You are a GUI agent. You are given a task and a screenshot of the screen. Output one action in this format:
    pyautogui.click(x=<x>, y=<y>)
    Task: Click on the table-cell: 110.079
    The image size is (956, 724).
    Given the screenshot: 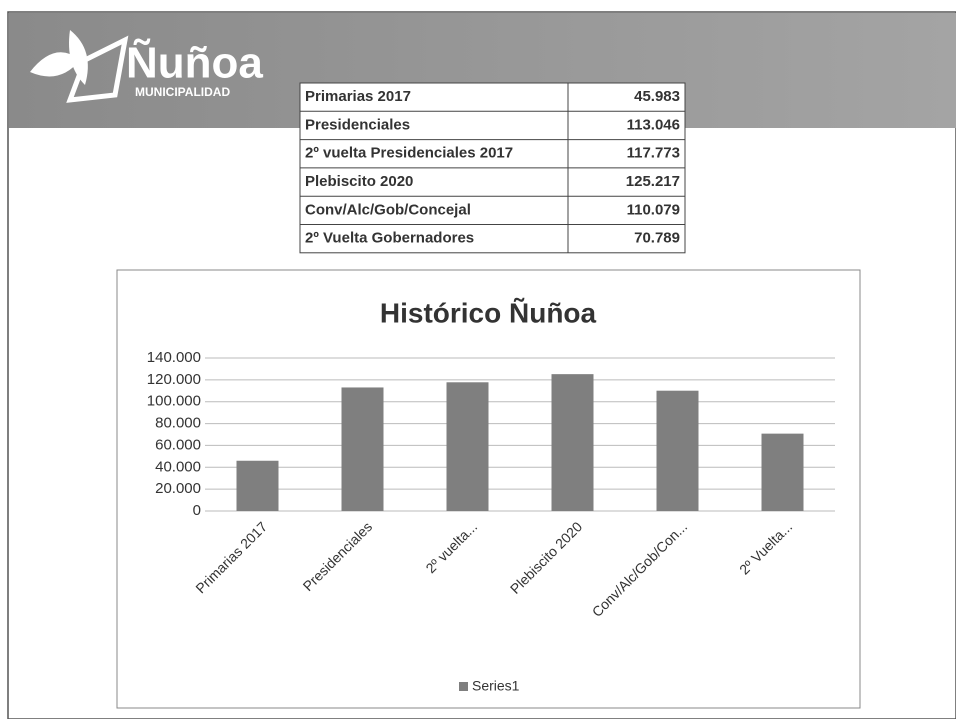 What is the action you would take?
    pyautogui.click(x=653, y=209)
    